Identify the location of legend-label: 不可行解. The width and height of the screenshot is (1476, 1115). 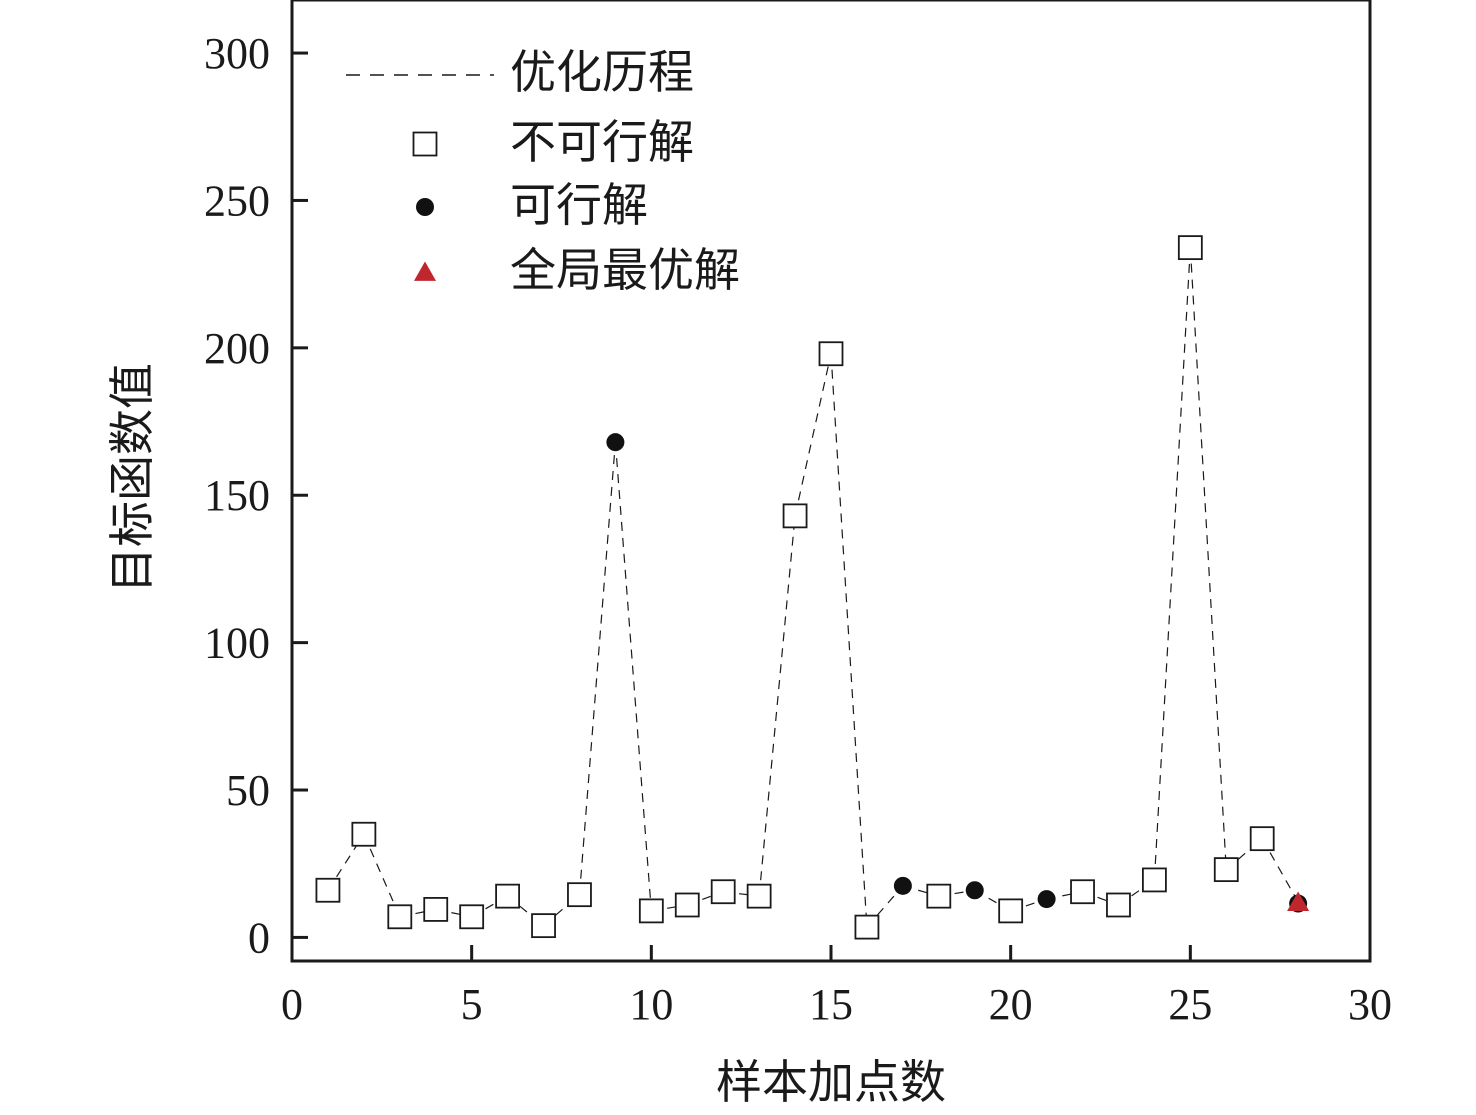
(602, 142).